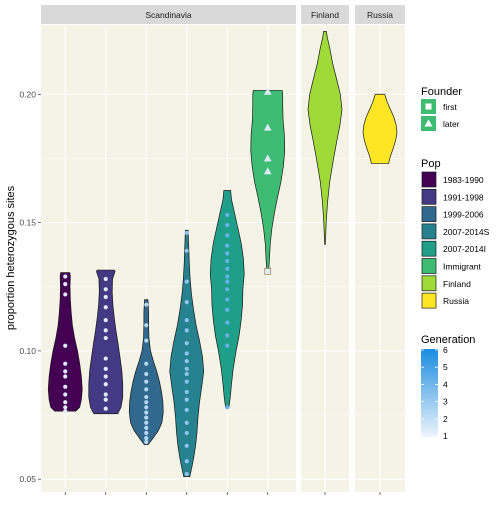 The height and width of the screenshot is (509, 504). I want to click on legend-generation-label: 6, so click(445, 350).